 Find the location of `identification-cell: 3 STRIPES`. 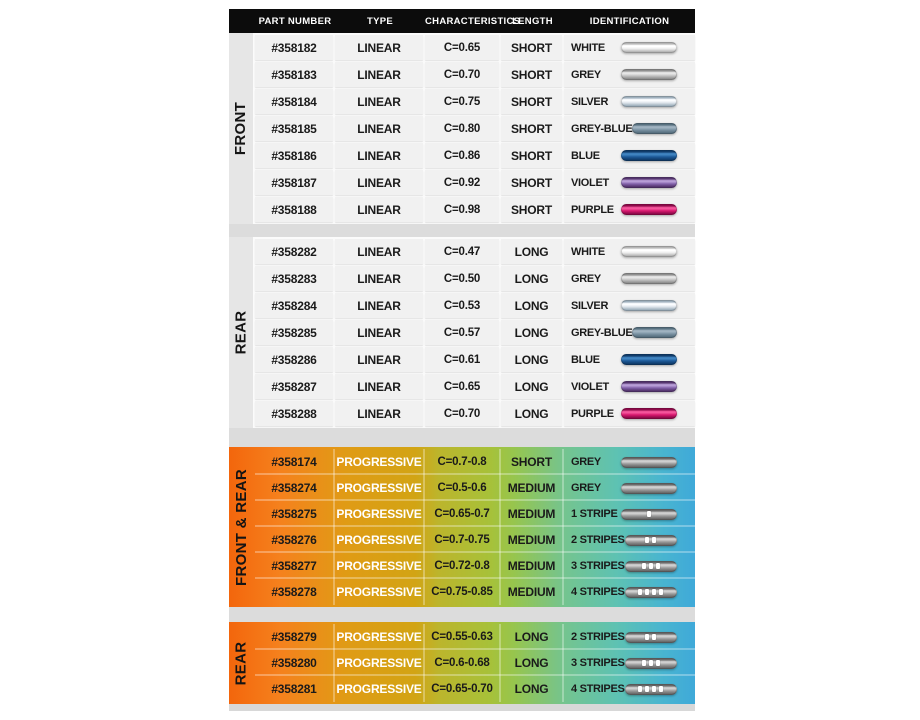

identification-cell: 3 STRIPES is located at coordinates (629, 566).